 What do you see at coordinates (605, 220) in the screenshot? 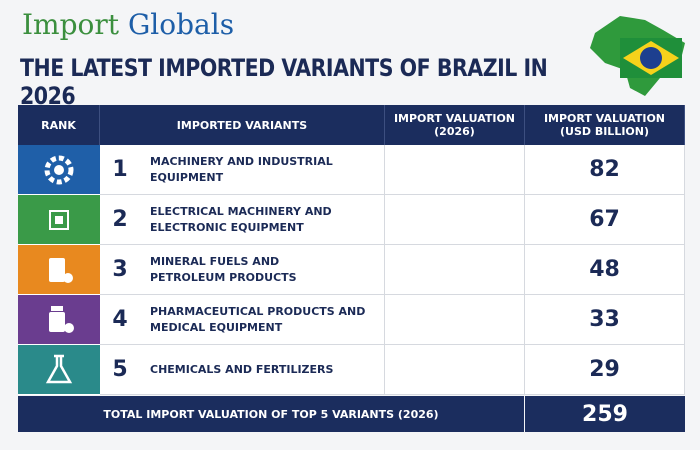
I see `valuation: 67` at bounding box center [605, 220].